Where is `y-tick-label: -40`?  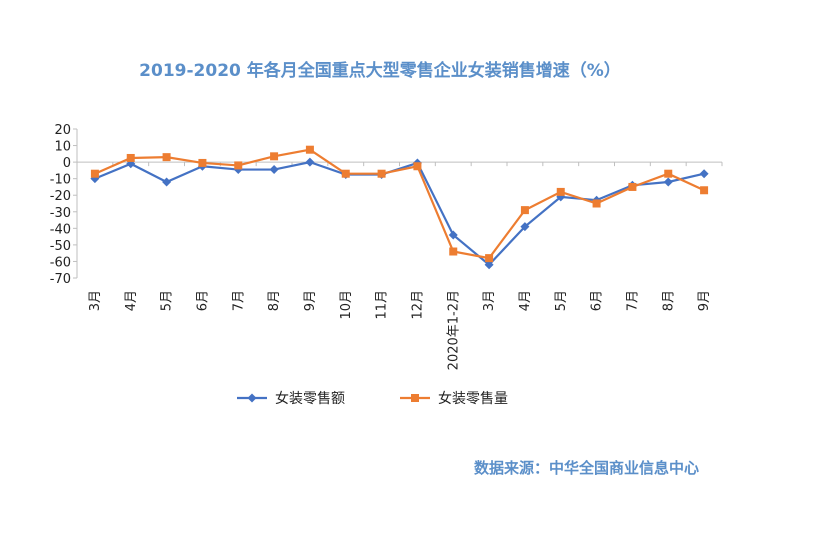
y-tick-label: -40 is located at coordinates (60, 229).